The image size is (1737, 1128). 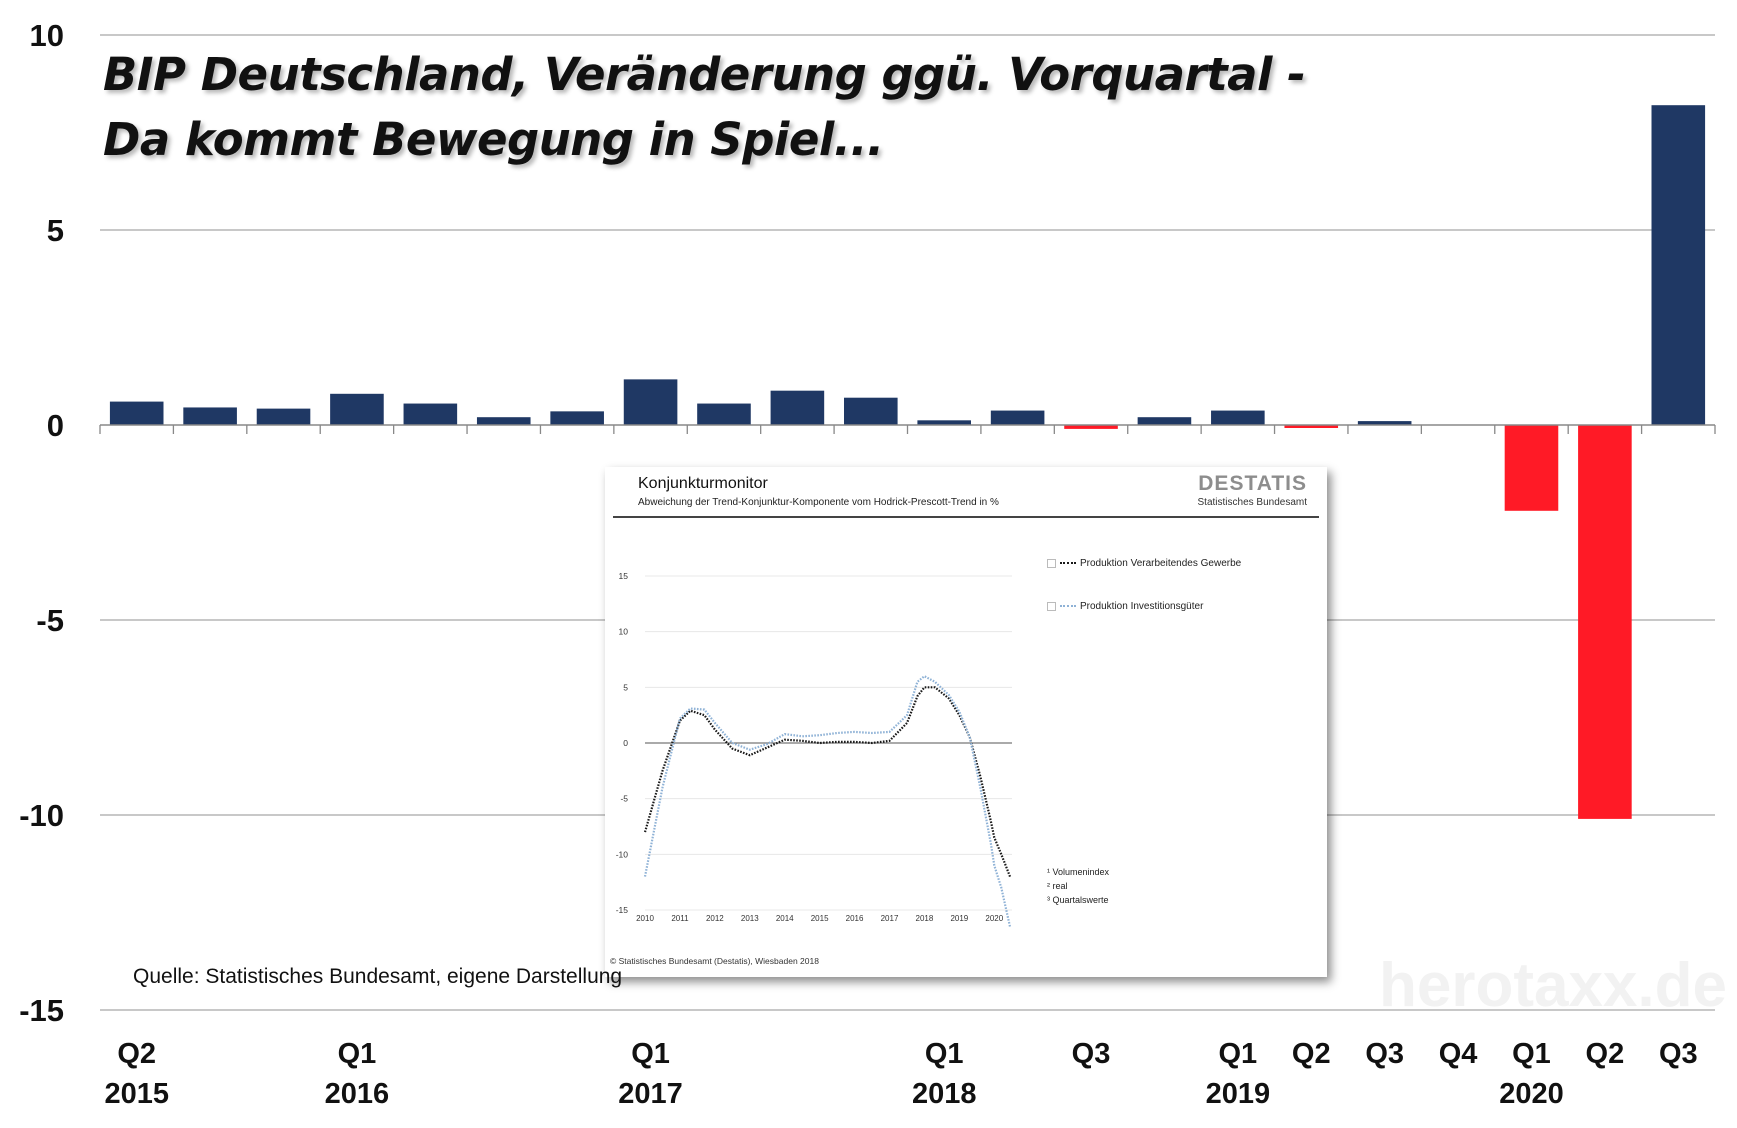 What do you see at coordinates (925, 918) in the screenshot?
I see `inset-x-tick-label: 2018` at bounding box center [925, 918].